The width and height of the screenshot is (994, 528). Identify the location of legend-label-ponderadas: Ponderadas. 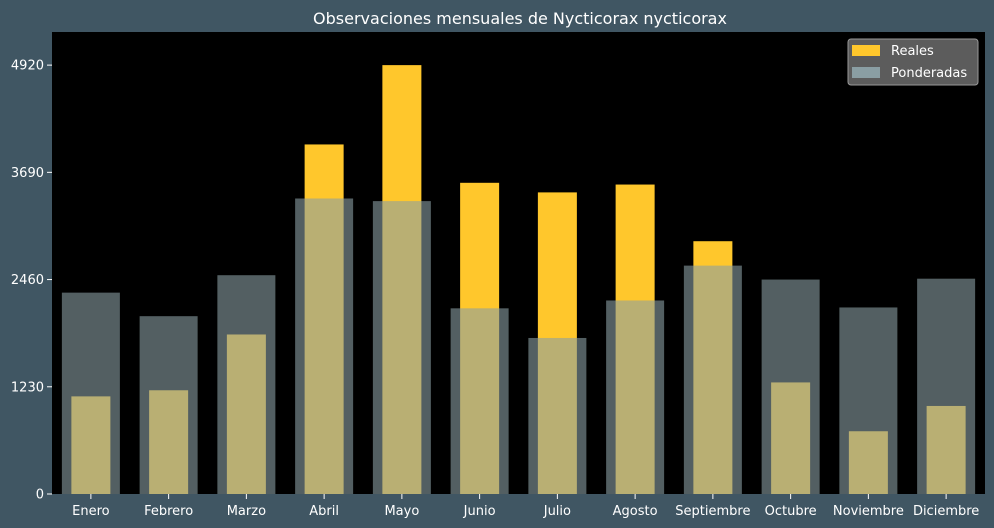
(929, 73).